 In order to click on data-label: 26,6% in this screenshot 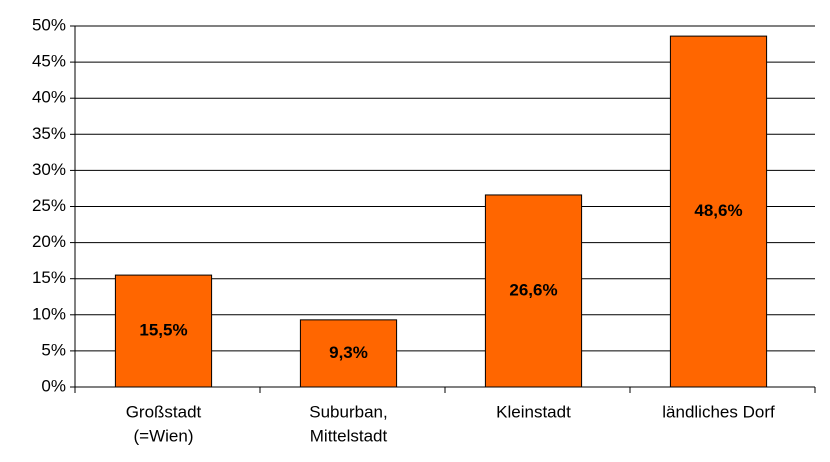, I will do `click(533, 289)`.